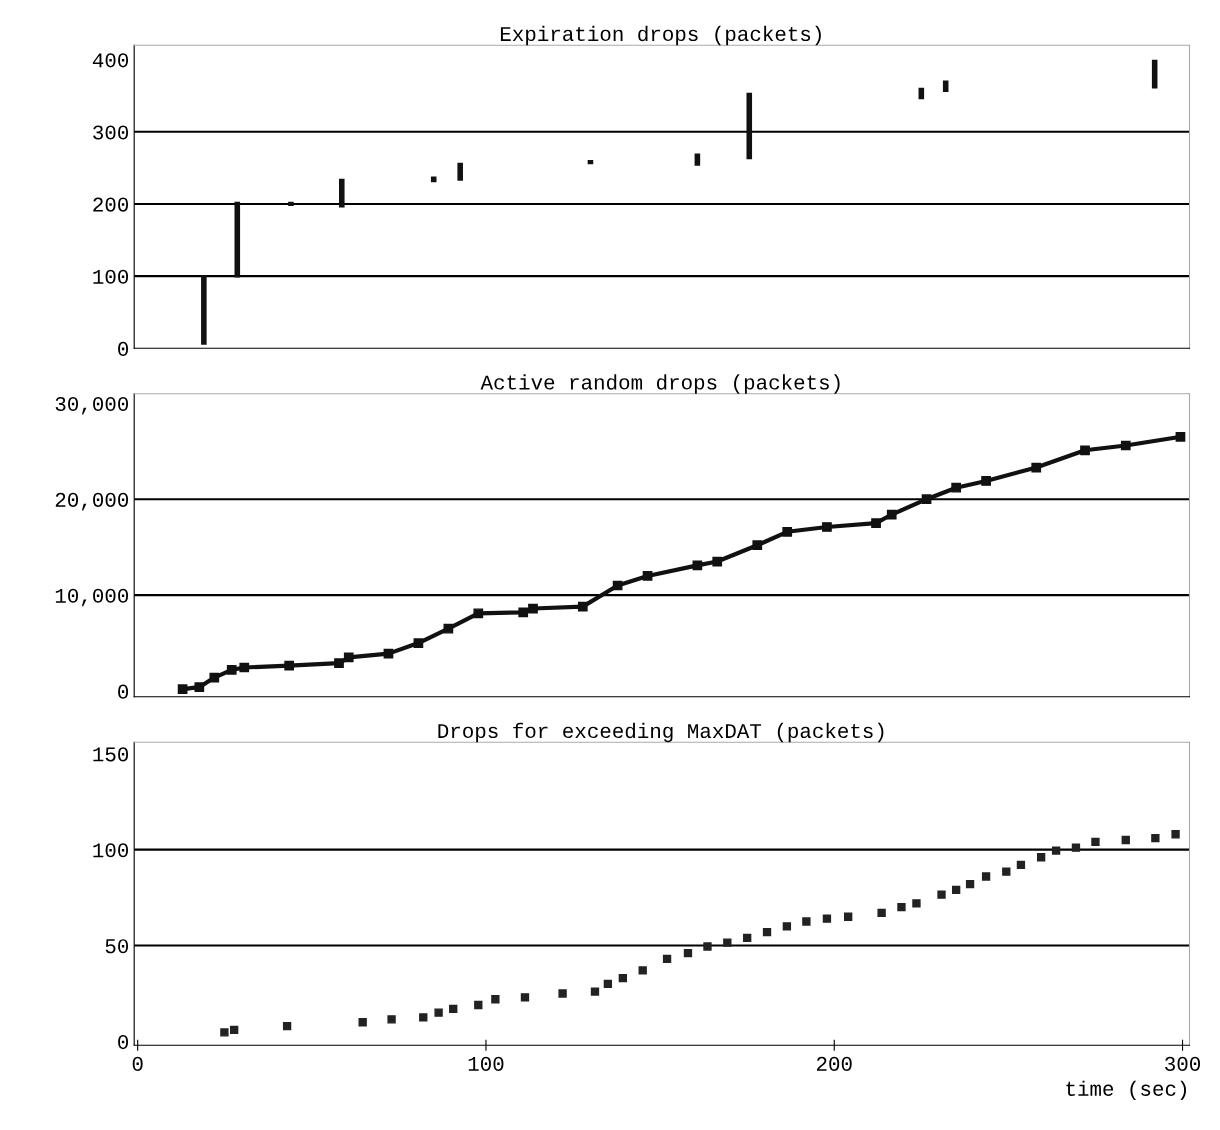 The height and width of the screenshot is (1130, 1220). Describe the element at coordinates (110, 60) in the screenshot. I see `y-tick-label: 400` at that location.